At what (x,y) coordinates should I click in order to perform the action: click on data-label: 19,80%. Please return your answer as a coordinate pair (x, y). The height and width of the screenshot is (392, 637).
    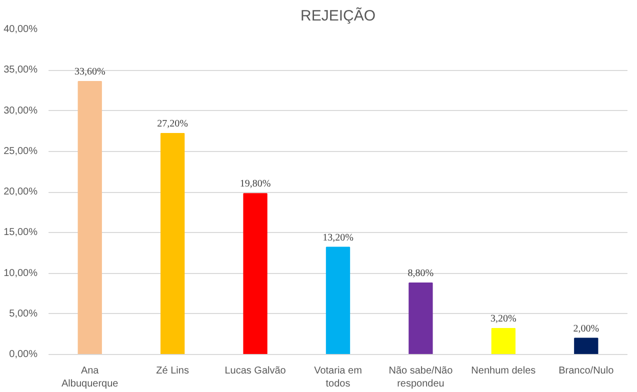
    Looking at the image, I should click on (255, 184).